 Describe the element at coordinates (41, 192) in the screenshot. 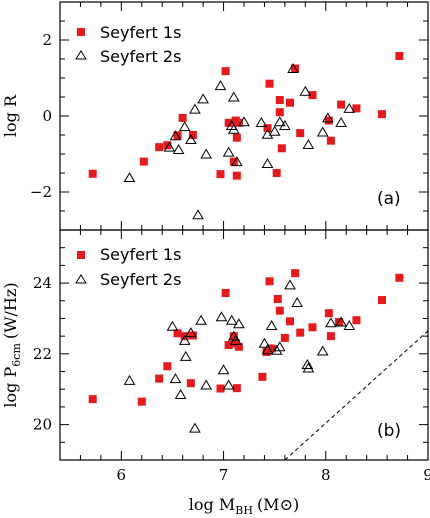

I see `panel-a-y-tick-label: −2` at that location.